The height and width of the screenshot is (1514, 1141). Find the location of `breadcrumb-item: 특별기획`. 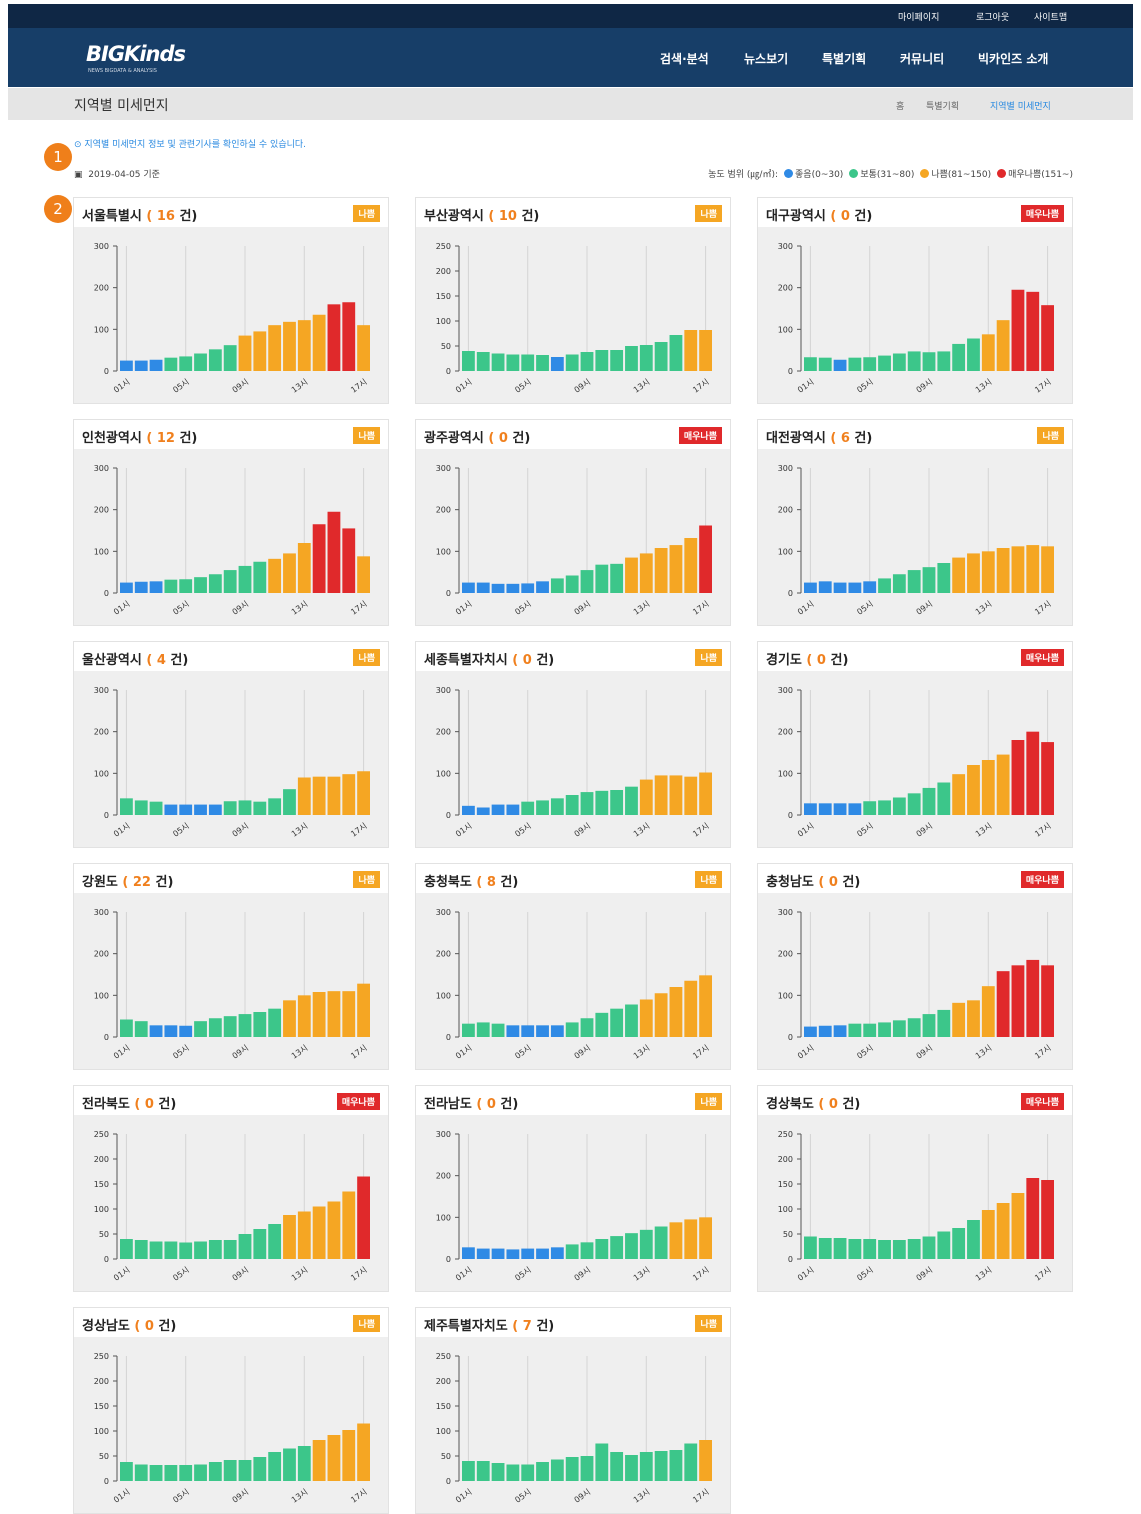

breadcrumb-item: 특별기획 is located at coordinates (943, 107).